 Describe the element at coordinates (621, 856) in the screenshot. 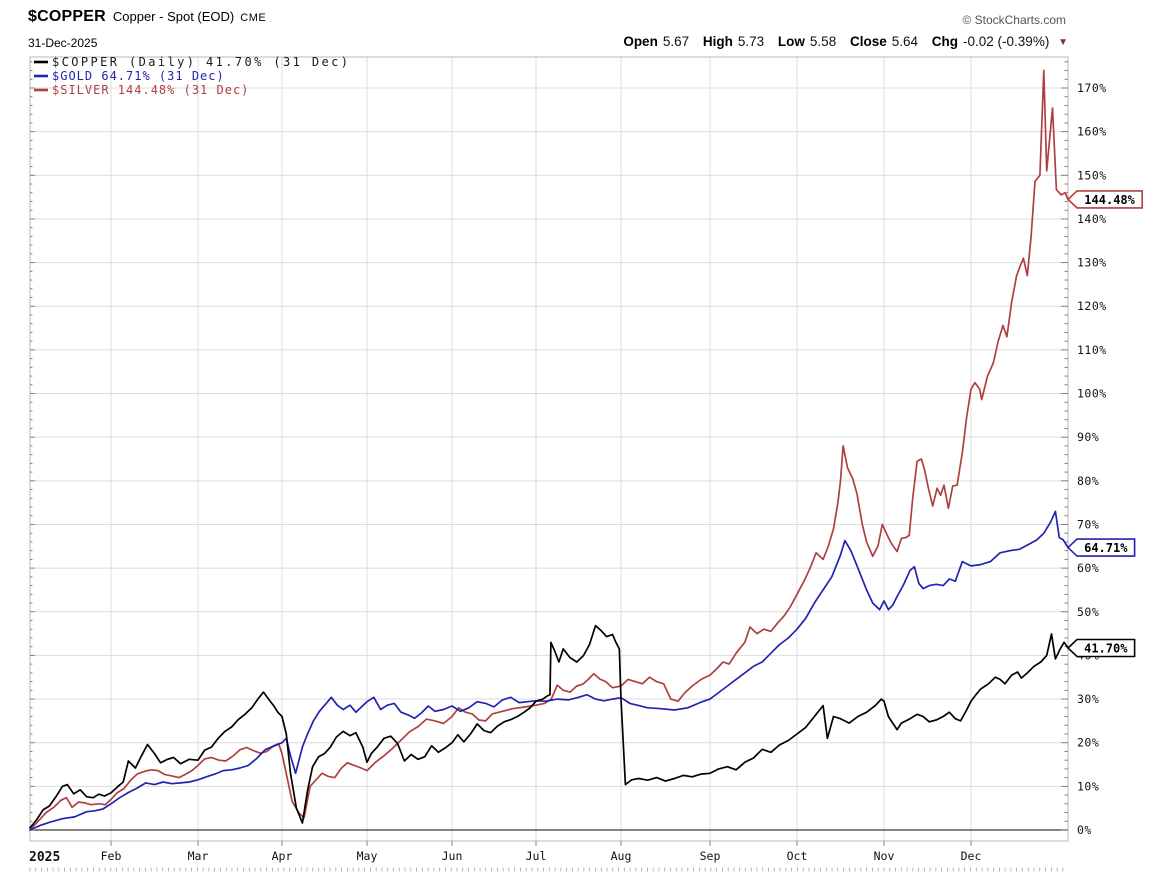

I see `svg-text: Aug` at that location.